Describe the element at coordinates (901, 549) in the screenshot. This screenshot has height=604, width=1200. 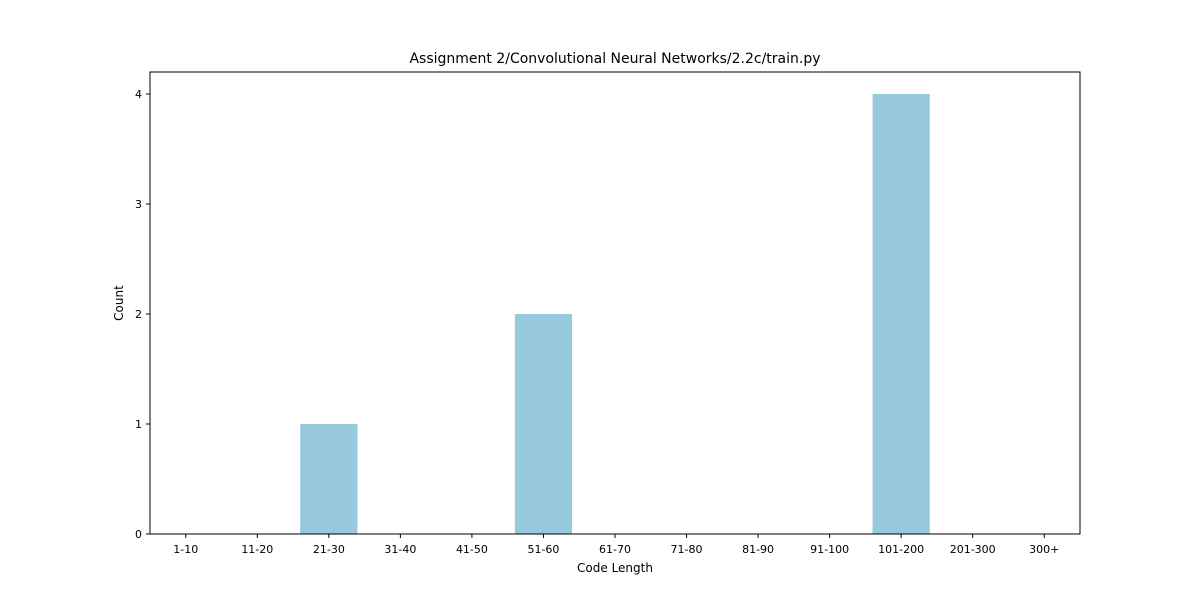
I see `x-tick-label: 101-200` at that location.